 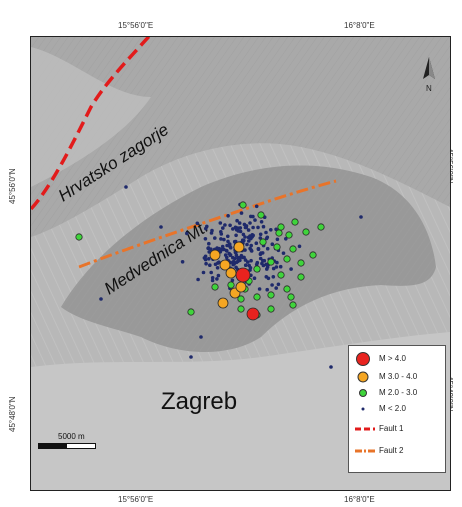 I want to click on green-circle-icon, so click(x=363, y=393).